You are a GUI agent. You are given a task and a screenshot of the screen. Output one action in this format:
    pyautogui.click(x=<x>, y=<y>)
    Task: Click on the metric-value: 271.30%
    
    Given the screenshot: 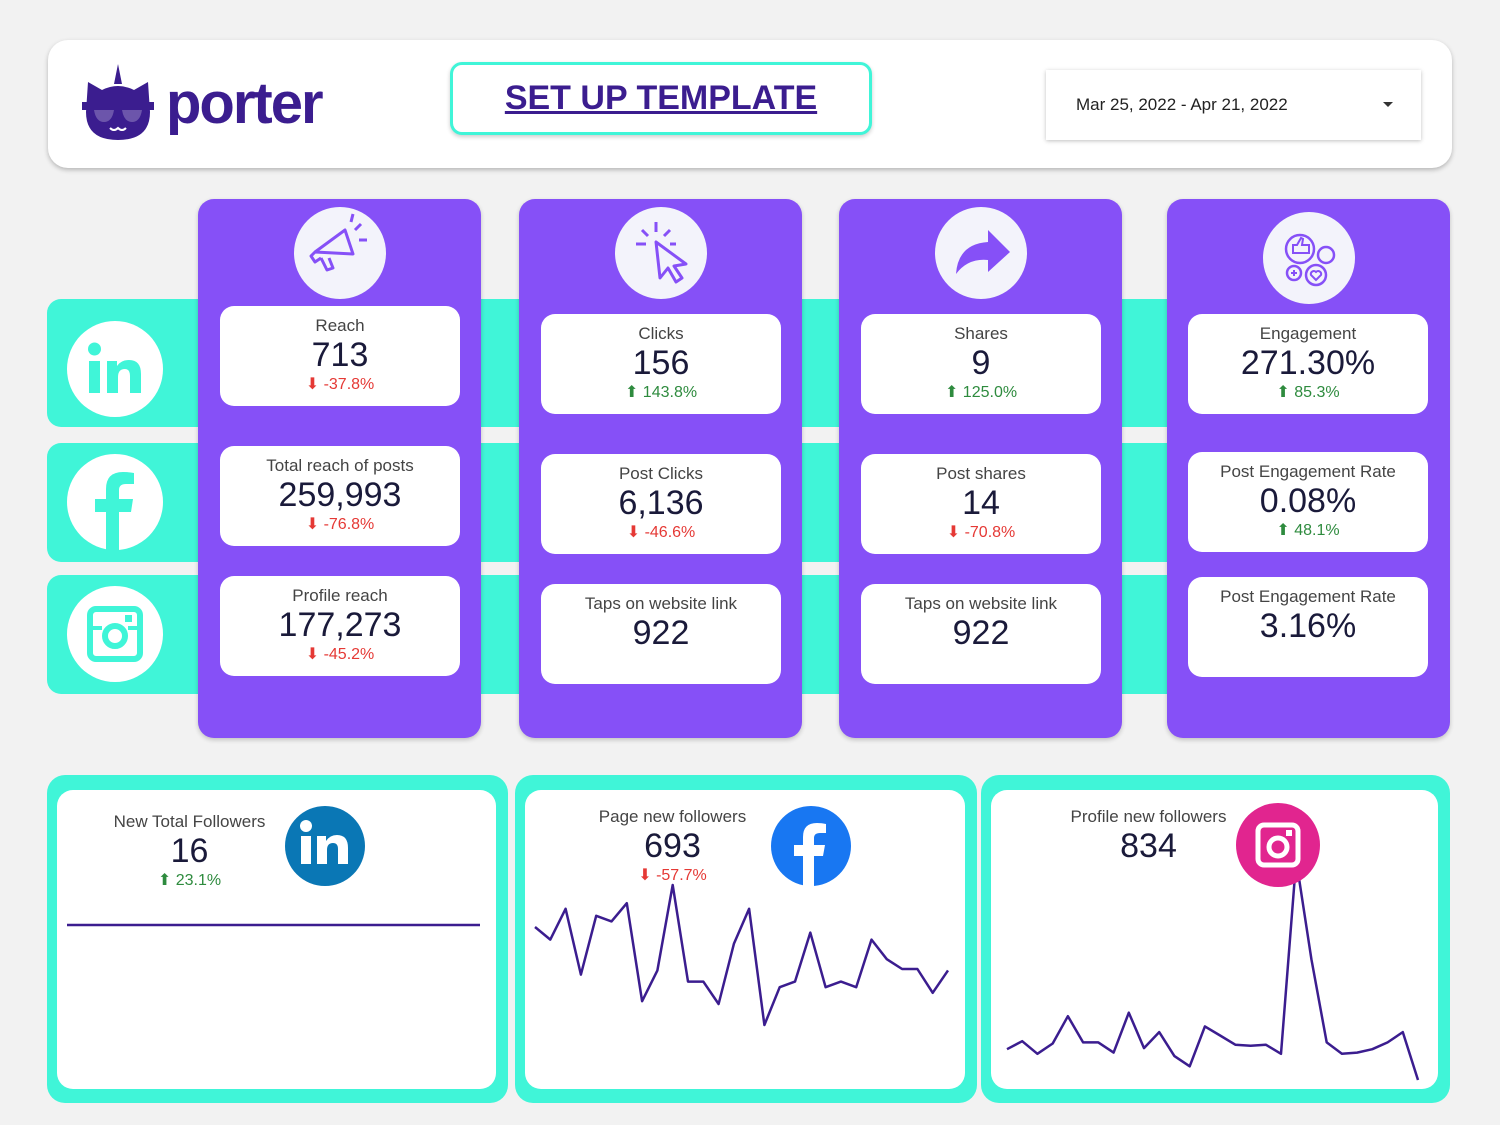 What is the action you would take?
    pyautogui.click(x=1308, y=363)
    